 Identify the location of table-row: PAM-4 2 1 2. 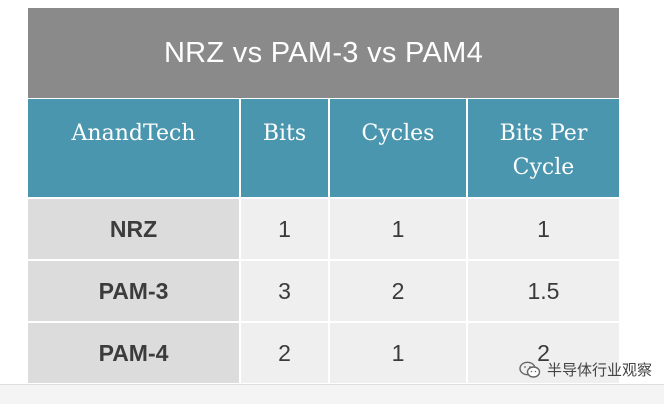
(323, 353).